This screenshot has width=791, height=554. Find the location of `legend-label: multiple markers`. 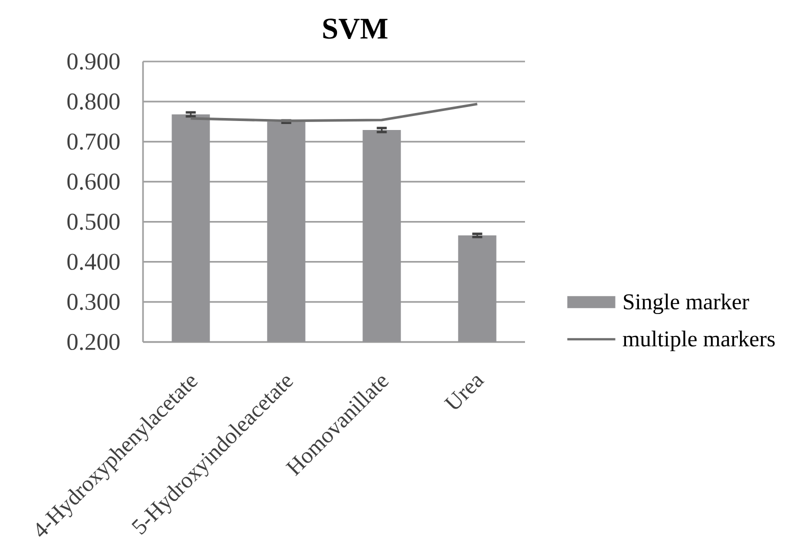

legend-label: multiple markers is located at coordinates (698, 341).